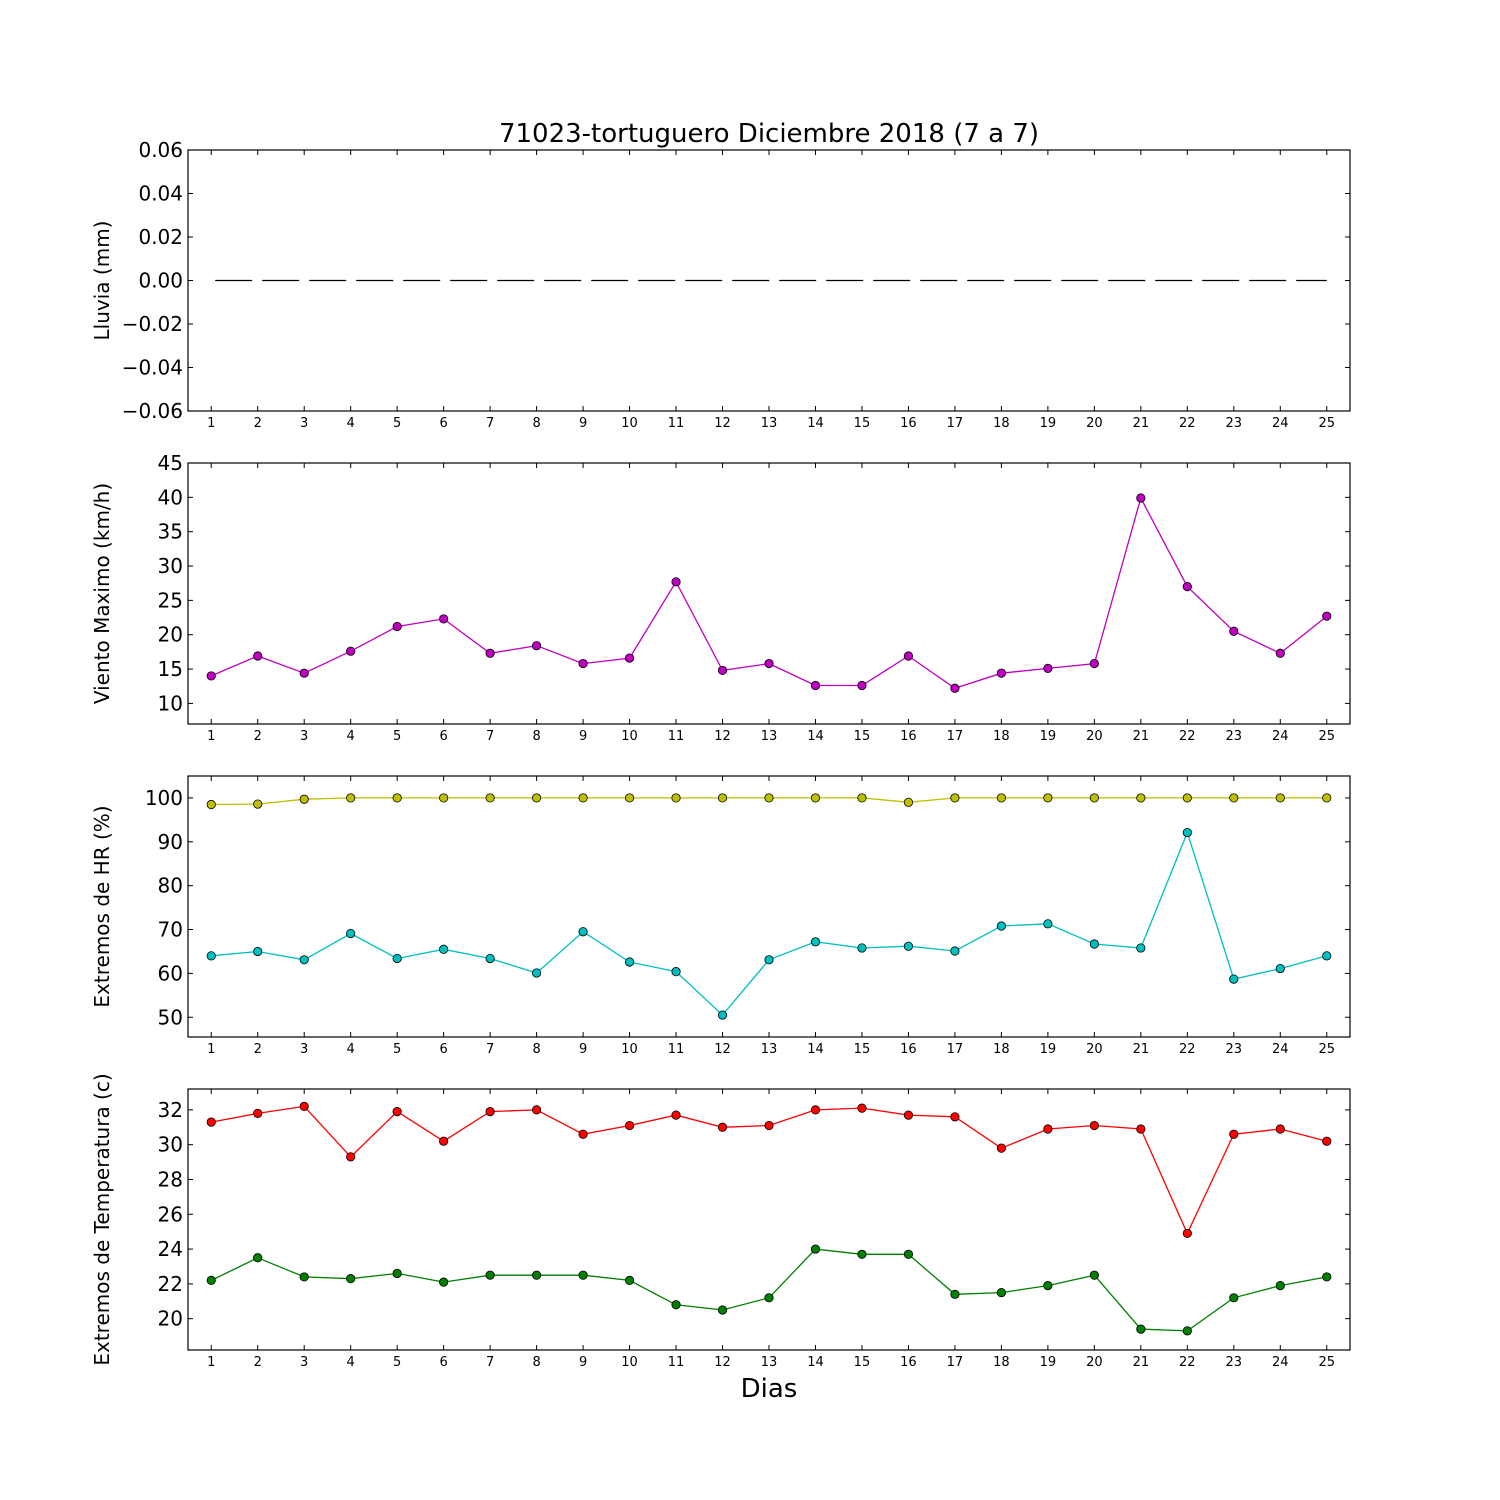 The image size is (1500, 1500). Describe the element at coordinates (170, 497) in the screenshot. I see `y-tick-label-viento: 40` at that location.